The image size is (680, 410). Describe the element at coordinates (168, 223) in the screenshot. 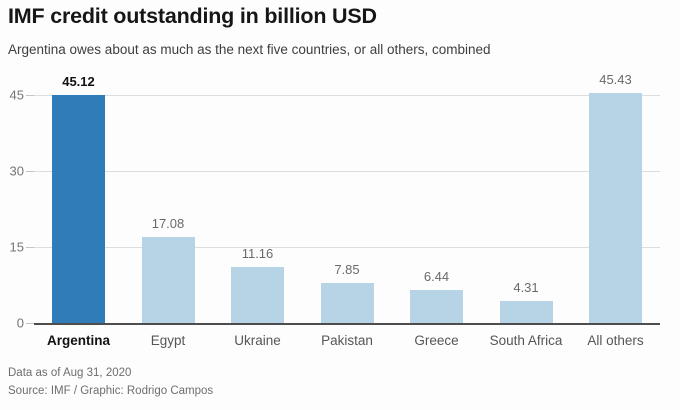

I see `bar-value-label: 17.08` at that location.